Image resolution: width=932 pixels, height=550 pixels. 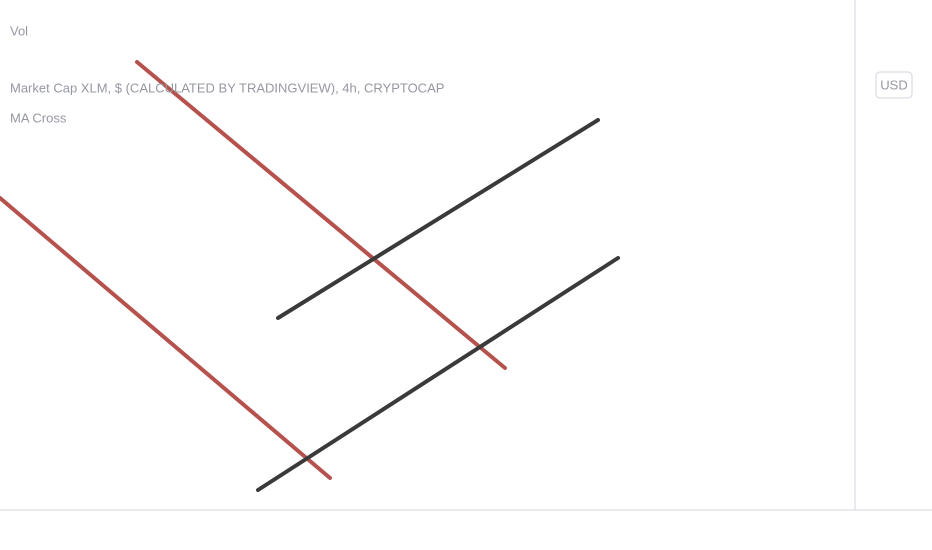 What do you see at coordinates (438, 219) in the screenshot?
I see `trend-line` at bounding box center [438, 219].